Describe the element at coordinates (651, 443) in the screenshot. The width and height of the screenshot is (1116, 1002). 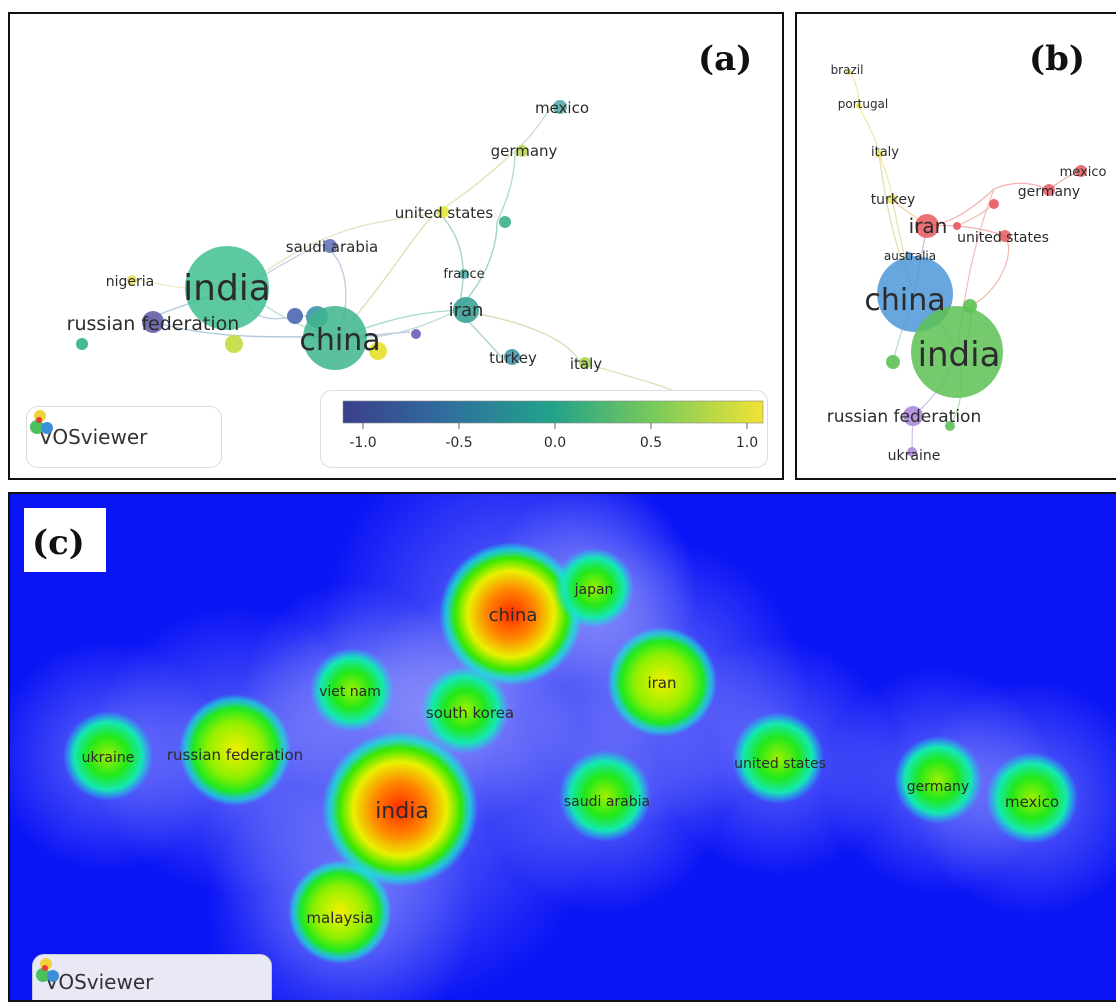
I see `legend-tick-label: 0.5` at that location.